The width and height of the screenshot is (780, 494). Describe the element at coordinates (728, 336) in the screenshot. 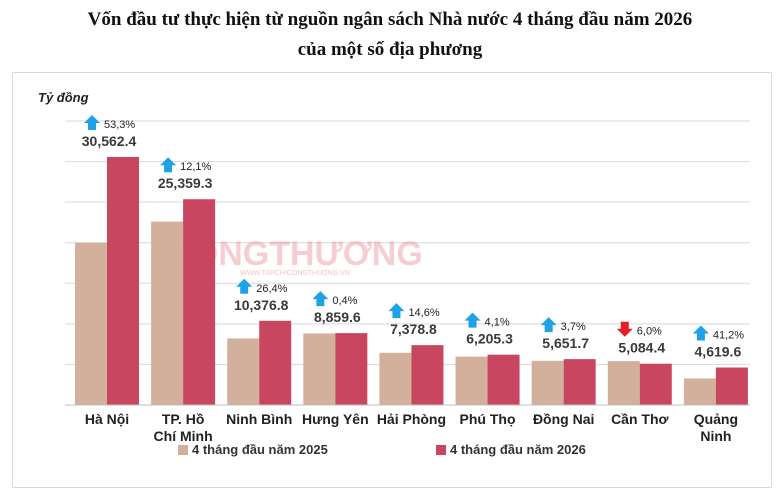

I see `change-percent: 41,2%` at that location.